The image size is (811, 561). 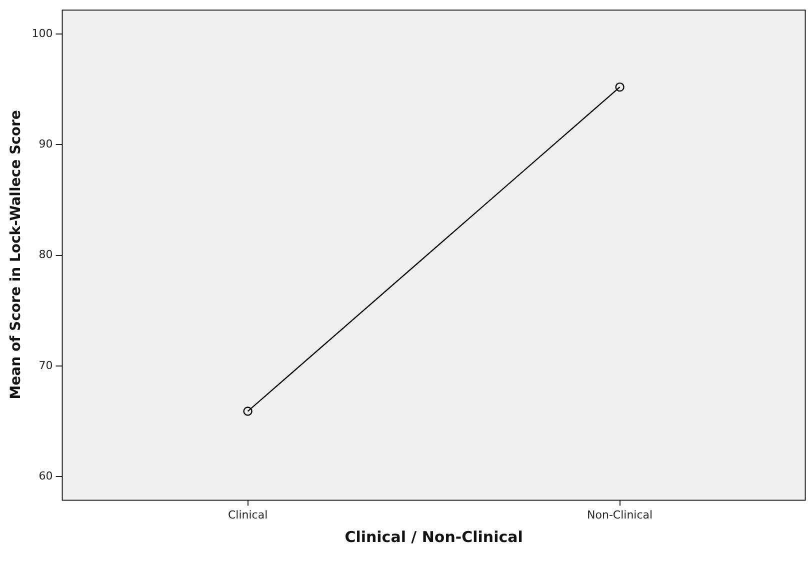 I want to click on x-axis-title: Clinical / Non-Clinical, so click(x=433, y=537).